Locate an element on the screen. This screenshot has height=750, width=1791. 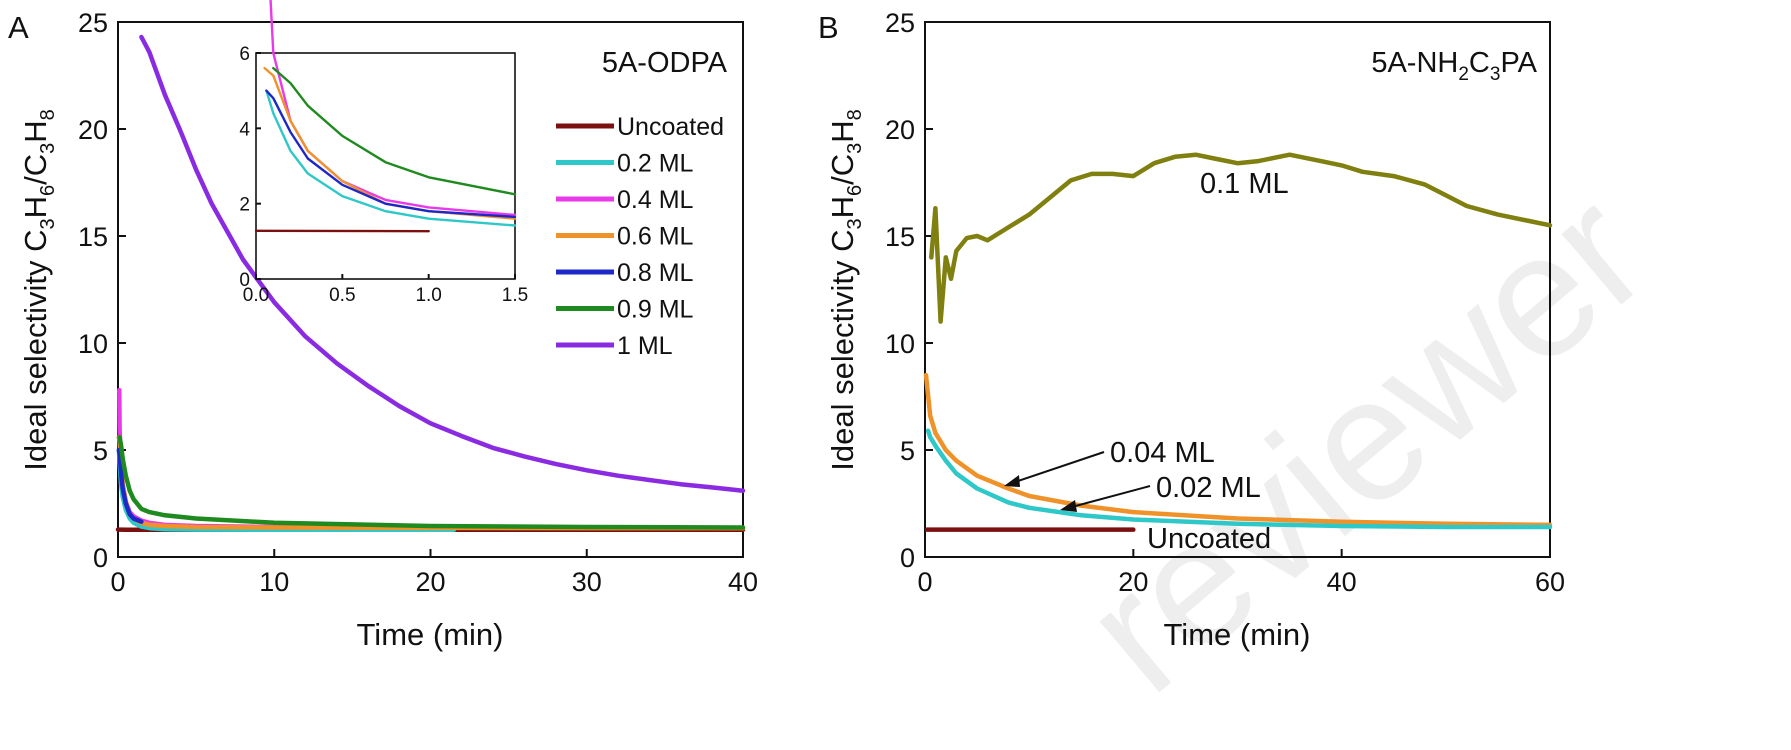
legend-item-0-6-ml: 0.6 ML is located at coordinates (625, 237).